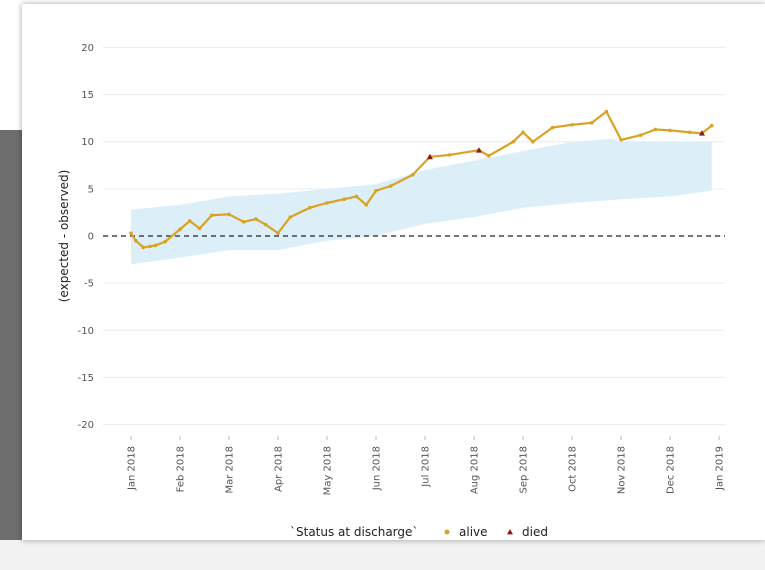 The image size is (765, 570). What do you see at coordinates (131, 468) in the screenshot?
I see `x-tick-label: Jan 2018` at bounding box center [131, 468].